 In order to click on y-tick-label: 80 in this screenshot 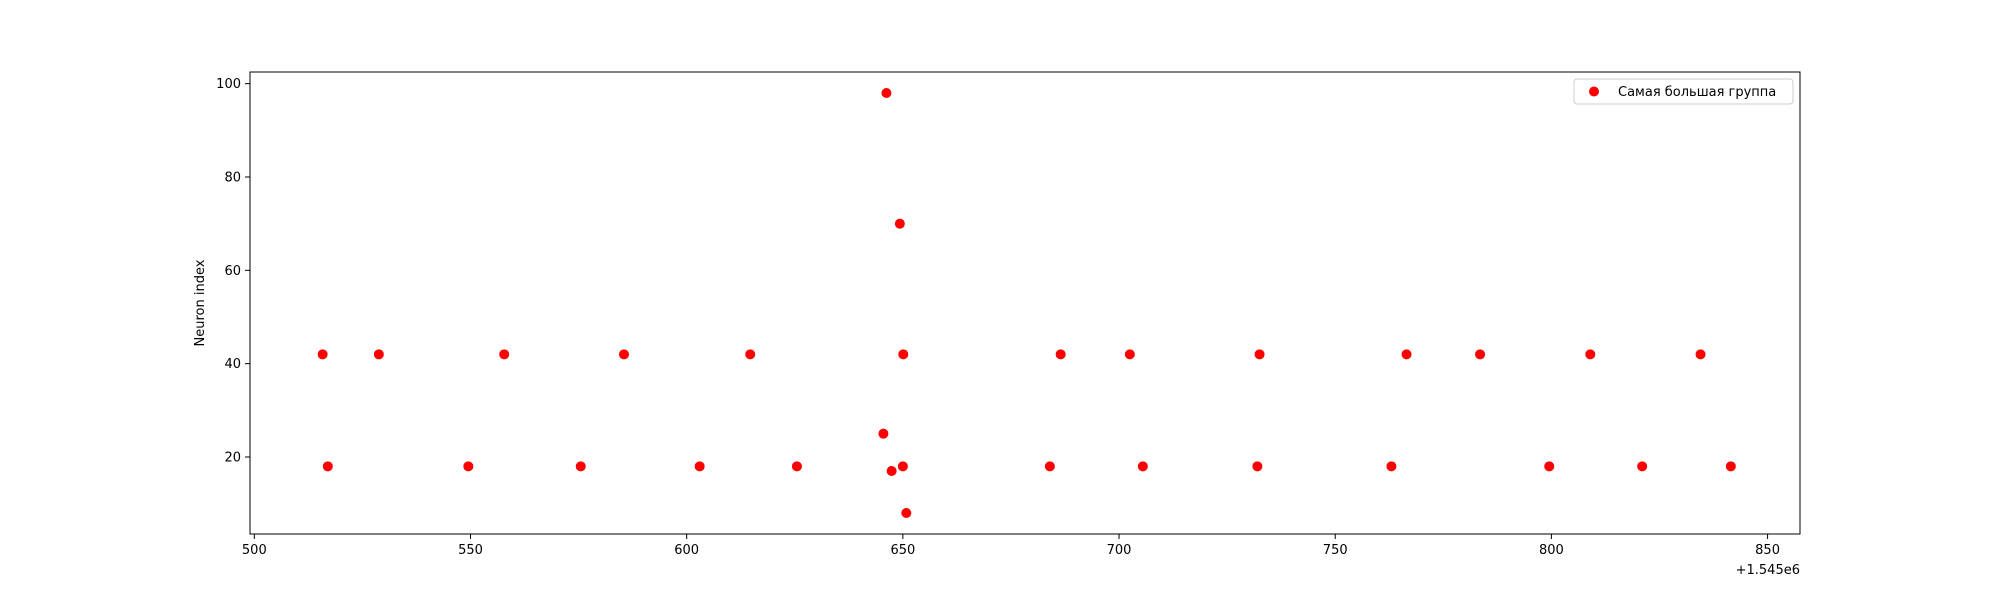, I will do `click(232, 178)`.